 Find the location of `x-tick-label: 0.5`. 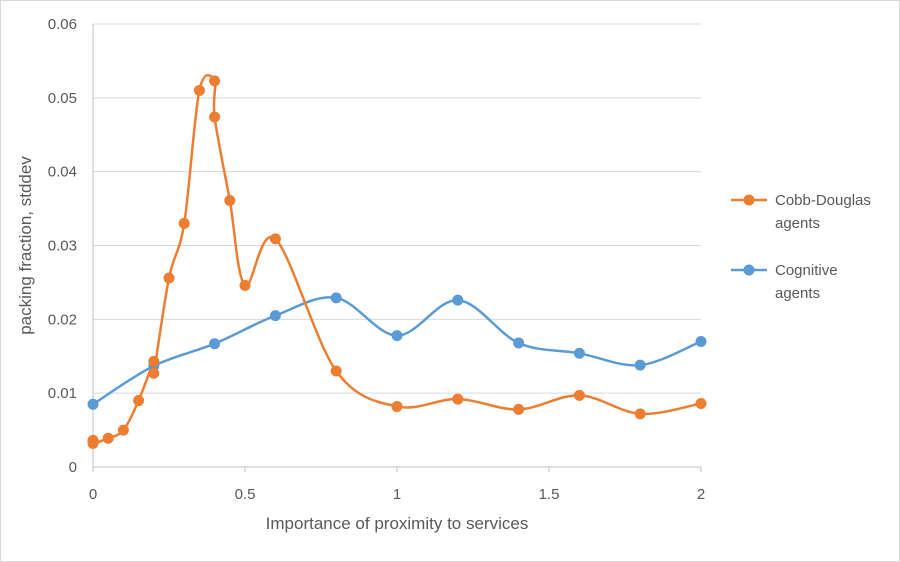

x-tick-label: 0.5 is located at coordinates (245, 494).